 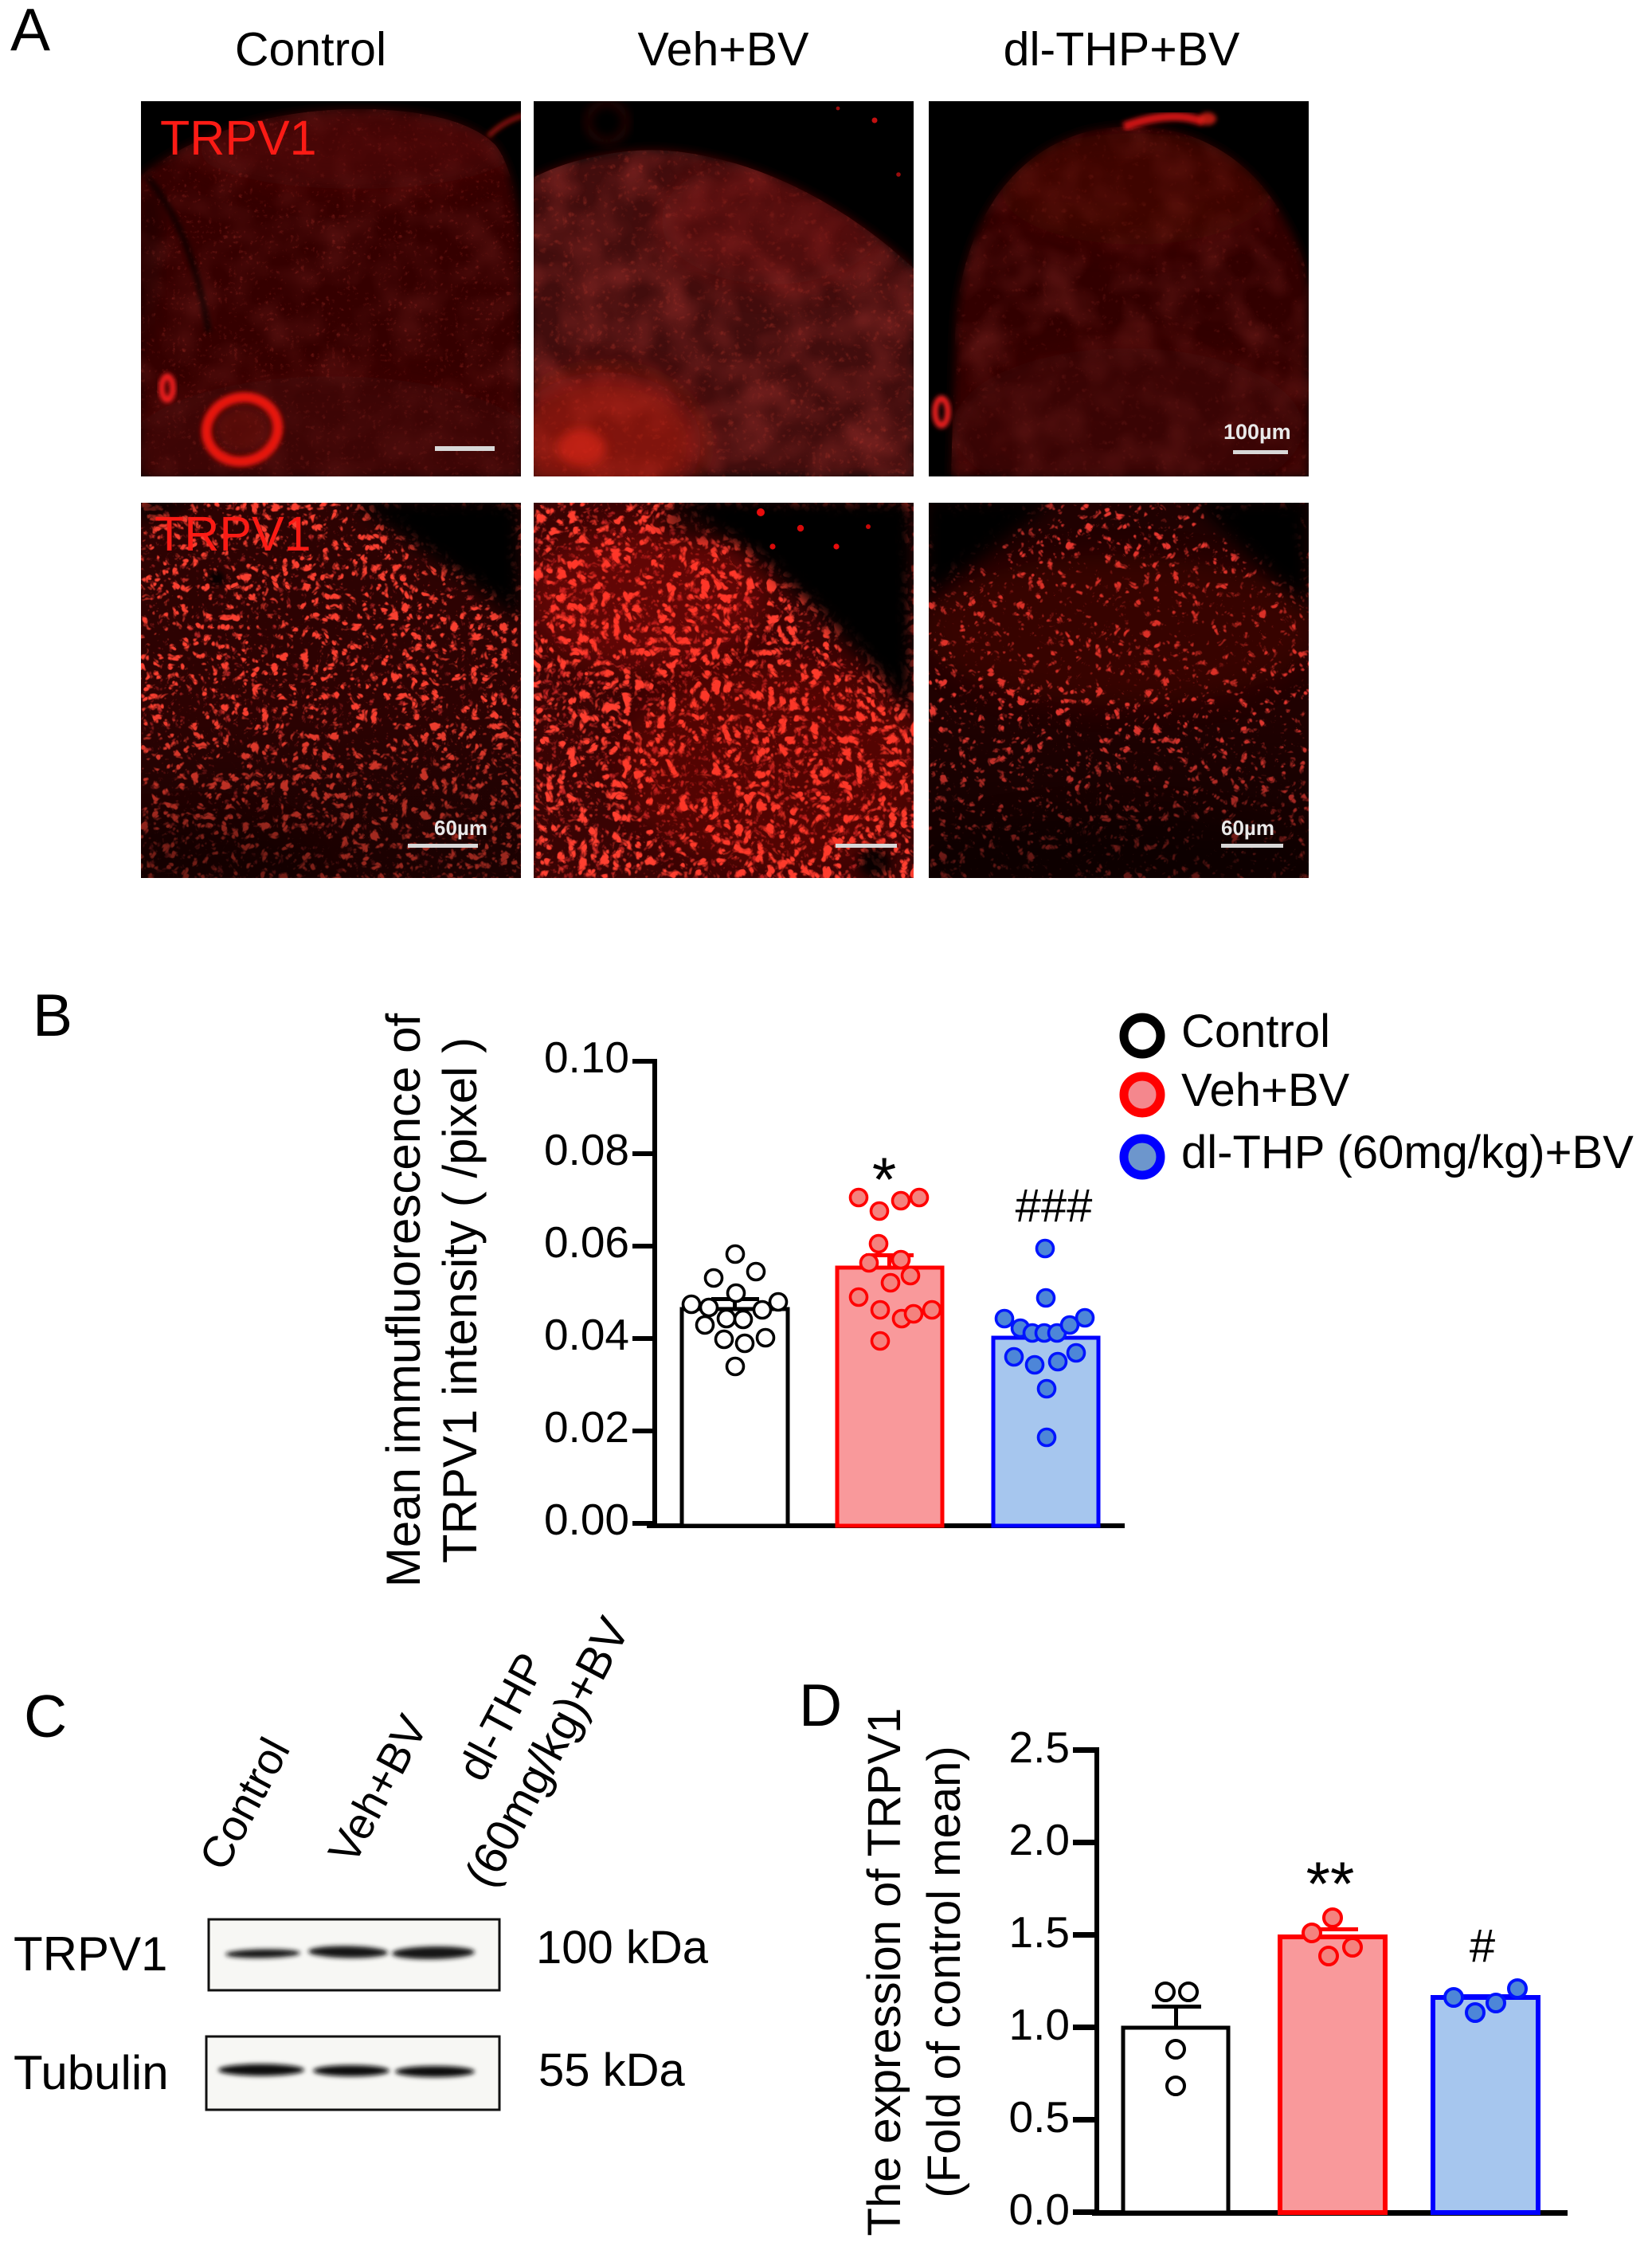 What do you see at coordinates (1039, 1839) in the screenshot?
I see `svg-text: 2.0` at bounding box center [1039, 1839].